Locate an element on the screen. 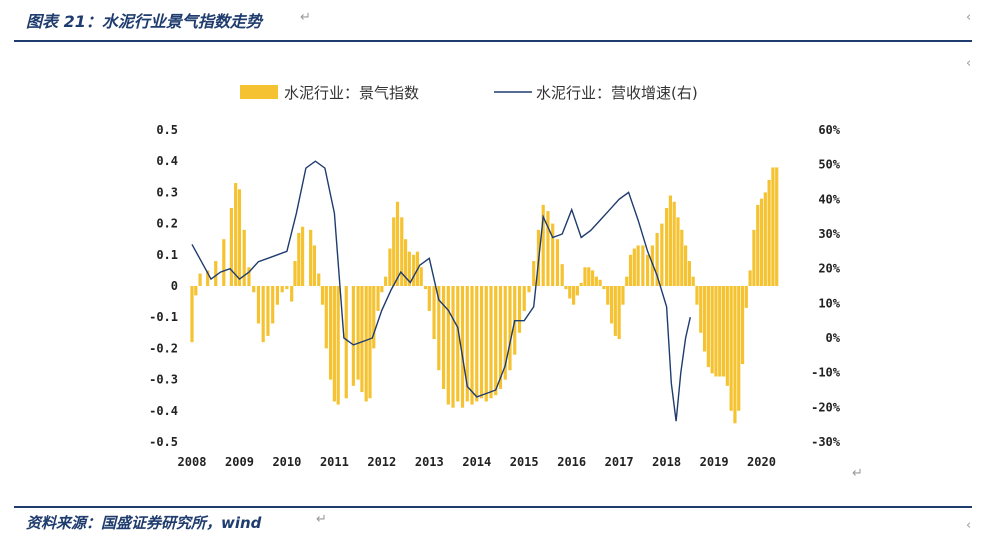 The width and height of the screenshot is (982, 540). right-tick-label: -20% is located at coordinates (826, 407).